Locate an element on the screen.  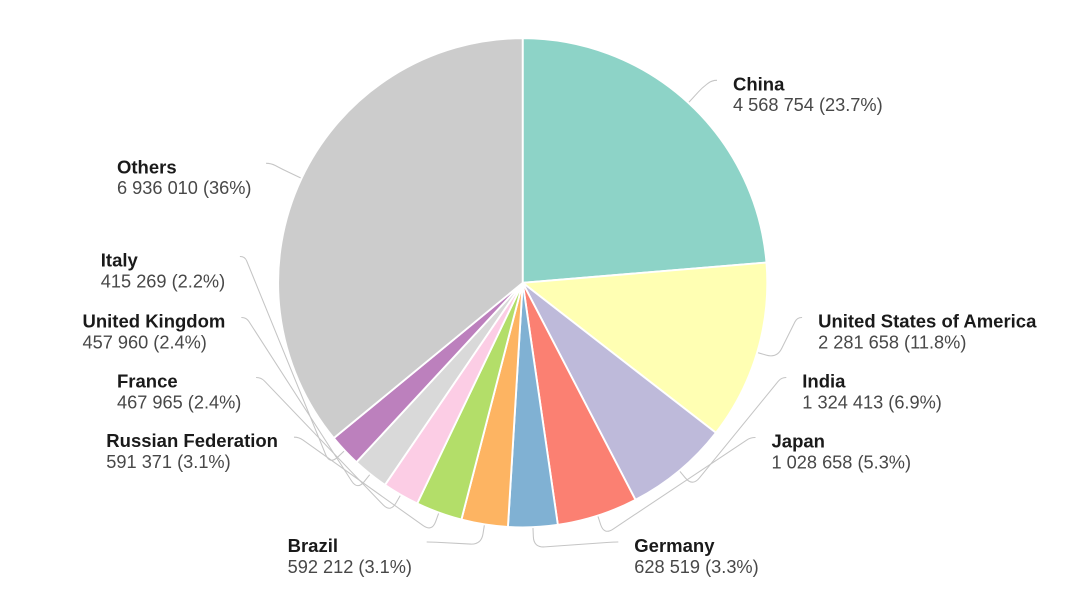
svg-text: 592 212 (3.1%) is located at coordinates (350, 567).